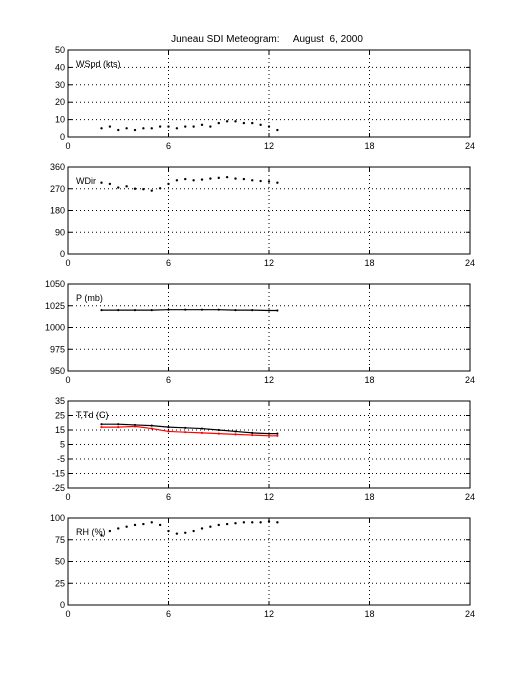 The image size is (520, 683). I want to click on rh-xtick-label: 6, so click(168, 614).